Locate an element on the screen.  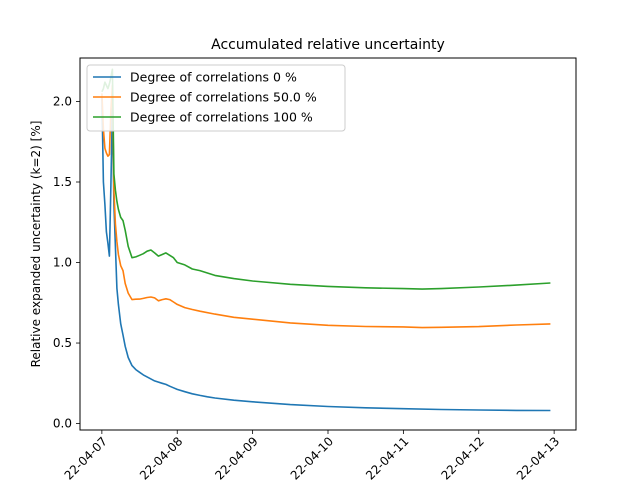
y-tick-label: 1.0 is located at coordinates (62, 263).